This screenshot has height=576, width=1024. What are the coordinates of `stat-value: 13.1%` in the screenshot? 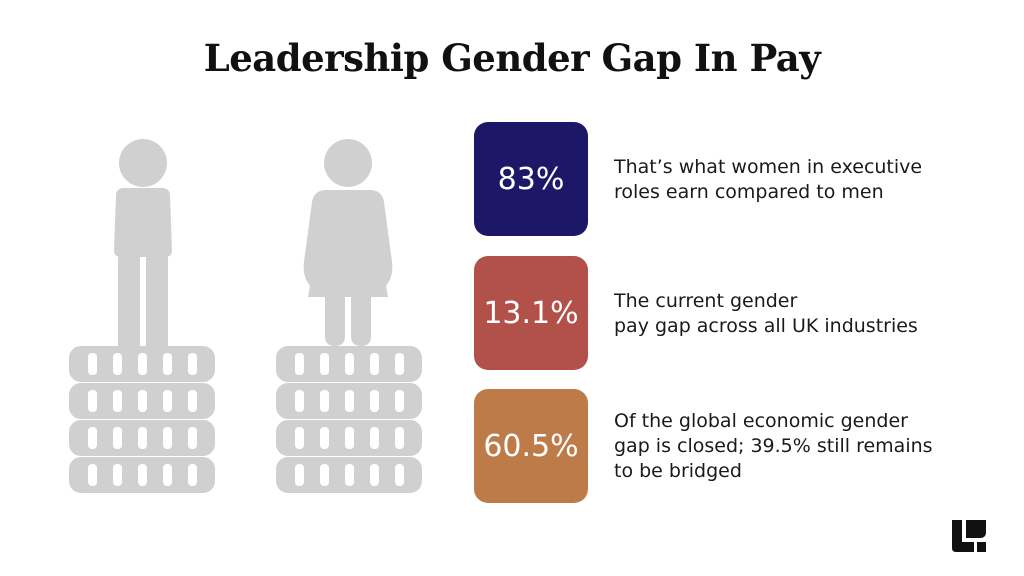 It's located at (531, 313).